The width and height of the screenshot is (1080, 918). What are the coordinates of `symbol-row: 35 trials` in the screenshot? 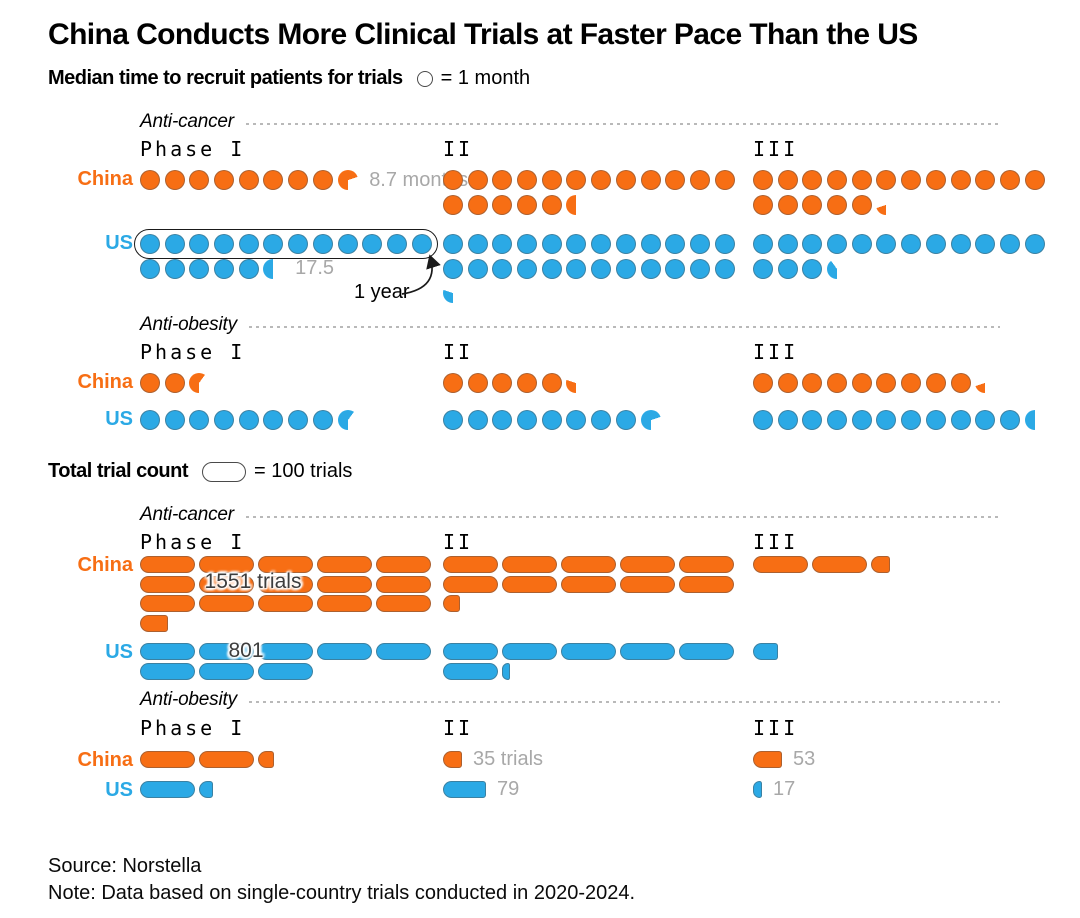 It's located at (598, 759).